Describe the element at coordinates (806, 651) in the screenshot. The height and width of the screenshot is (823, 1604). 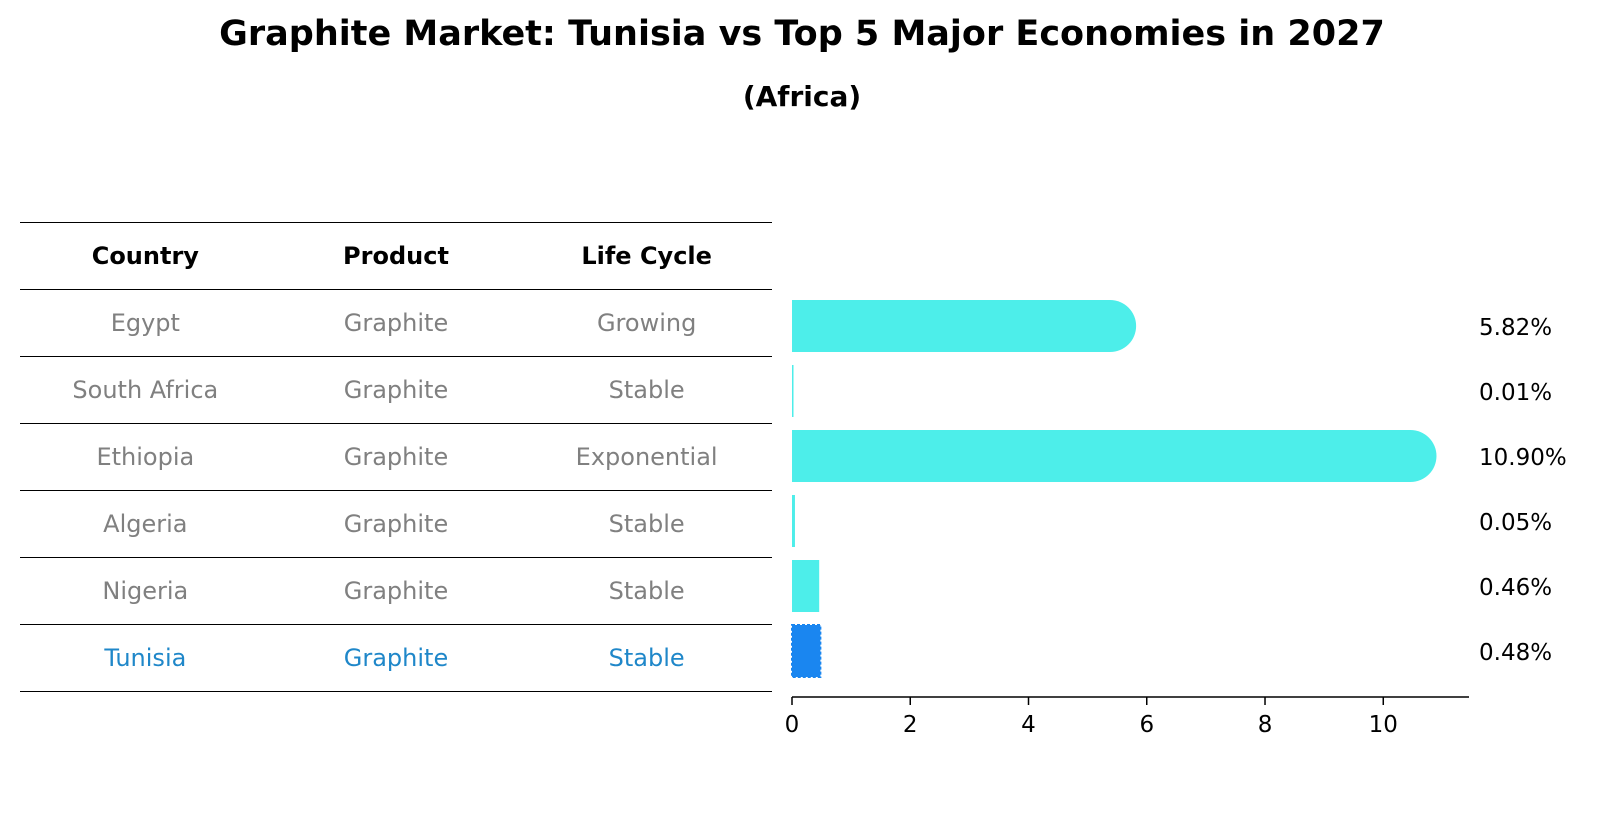
I see `highlighted-bar` at that location.